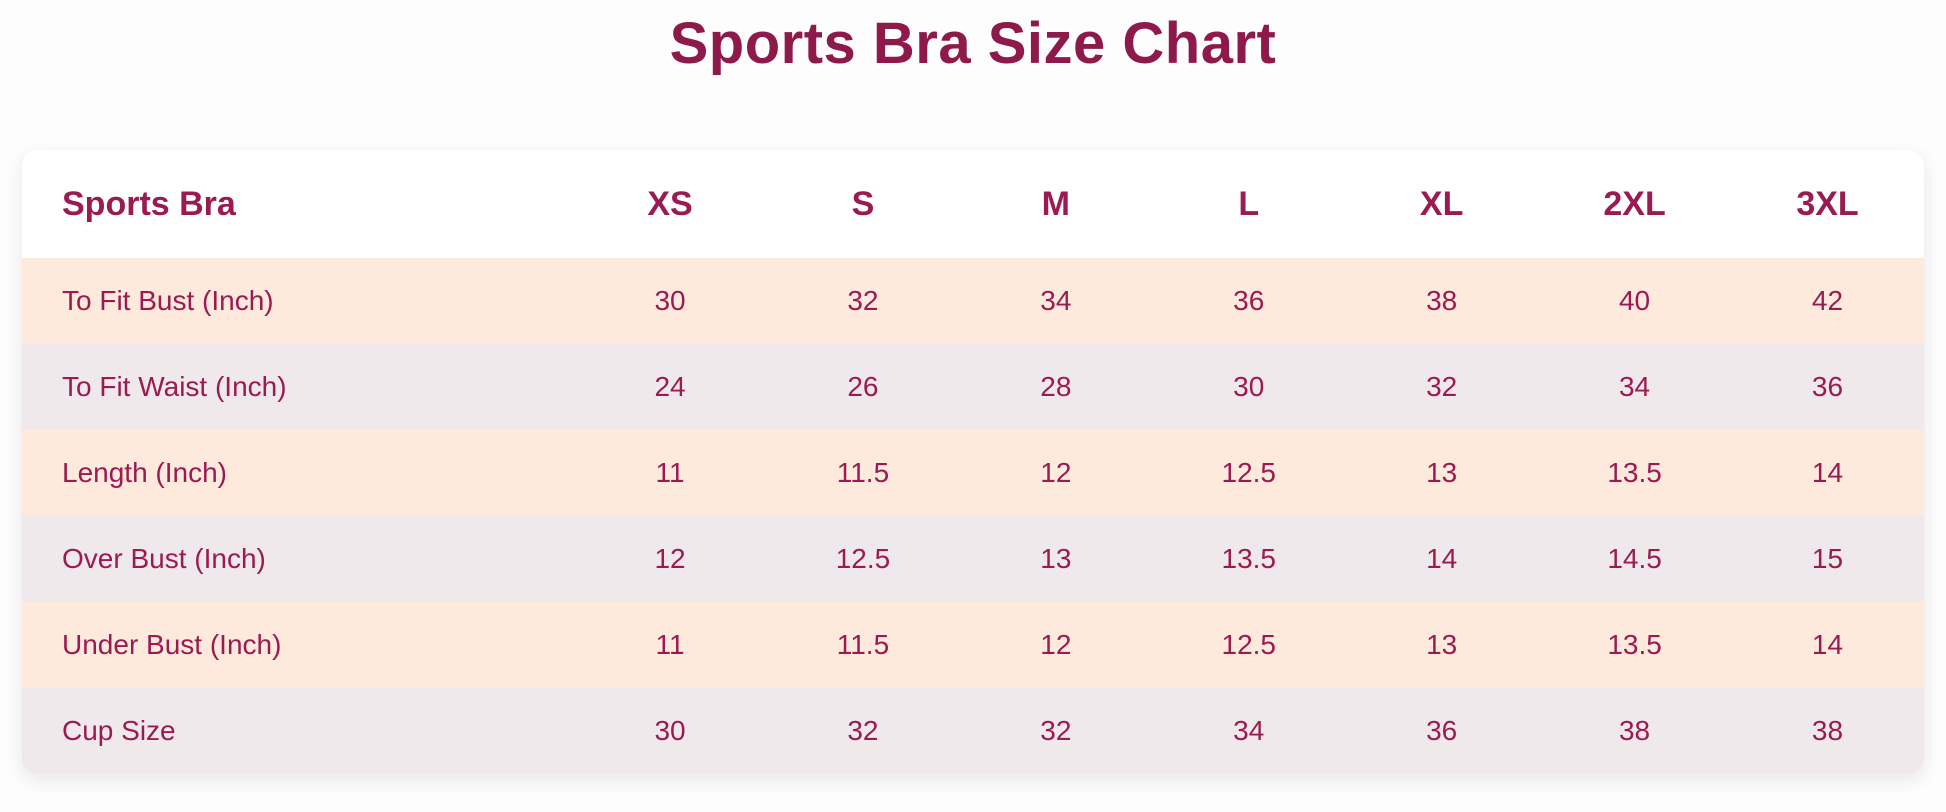  Describe the element at coordinates (863, 386) in the screenshot. I see `cell-value: 26` at that location.